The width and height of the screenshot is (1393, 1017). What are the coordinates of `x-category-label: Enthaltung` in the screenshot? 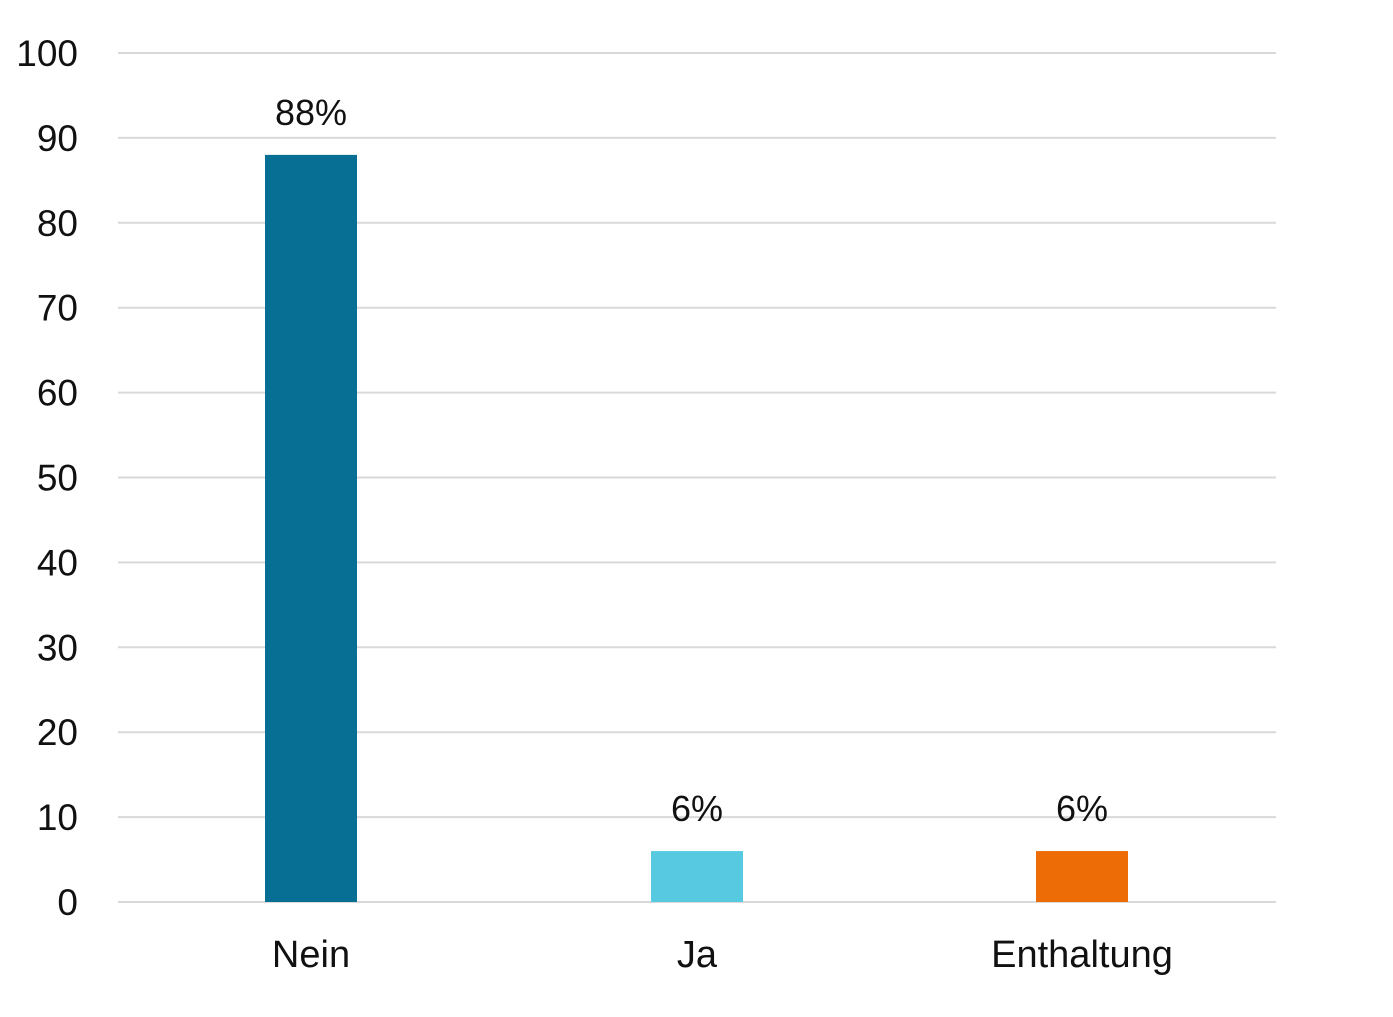 It's located at (1082, 955).